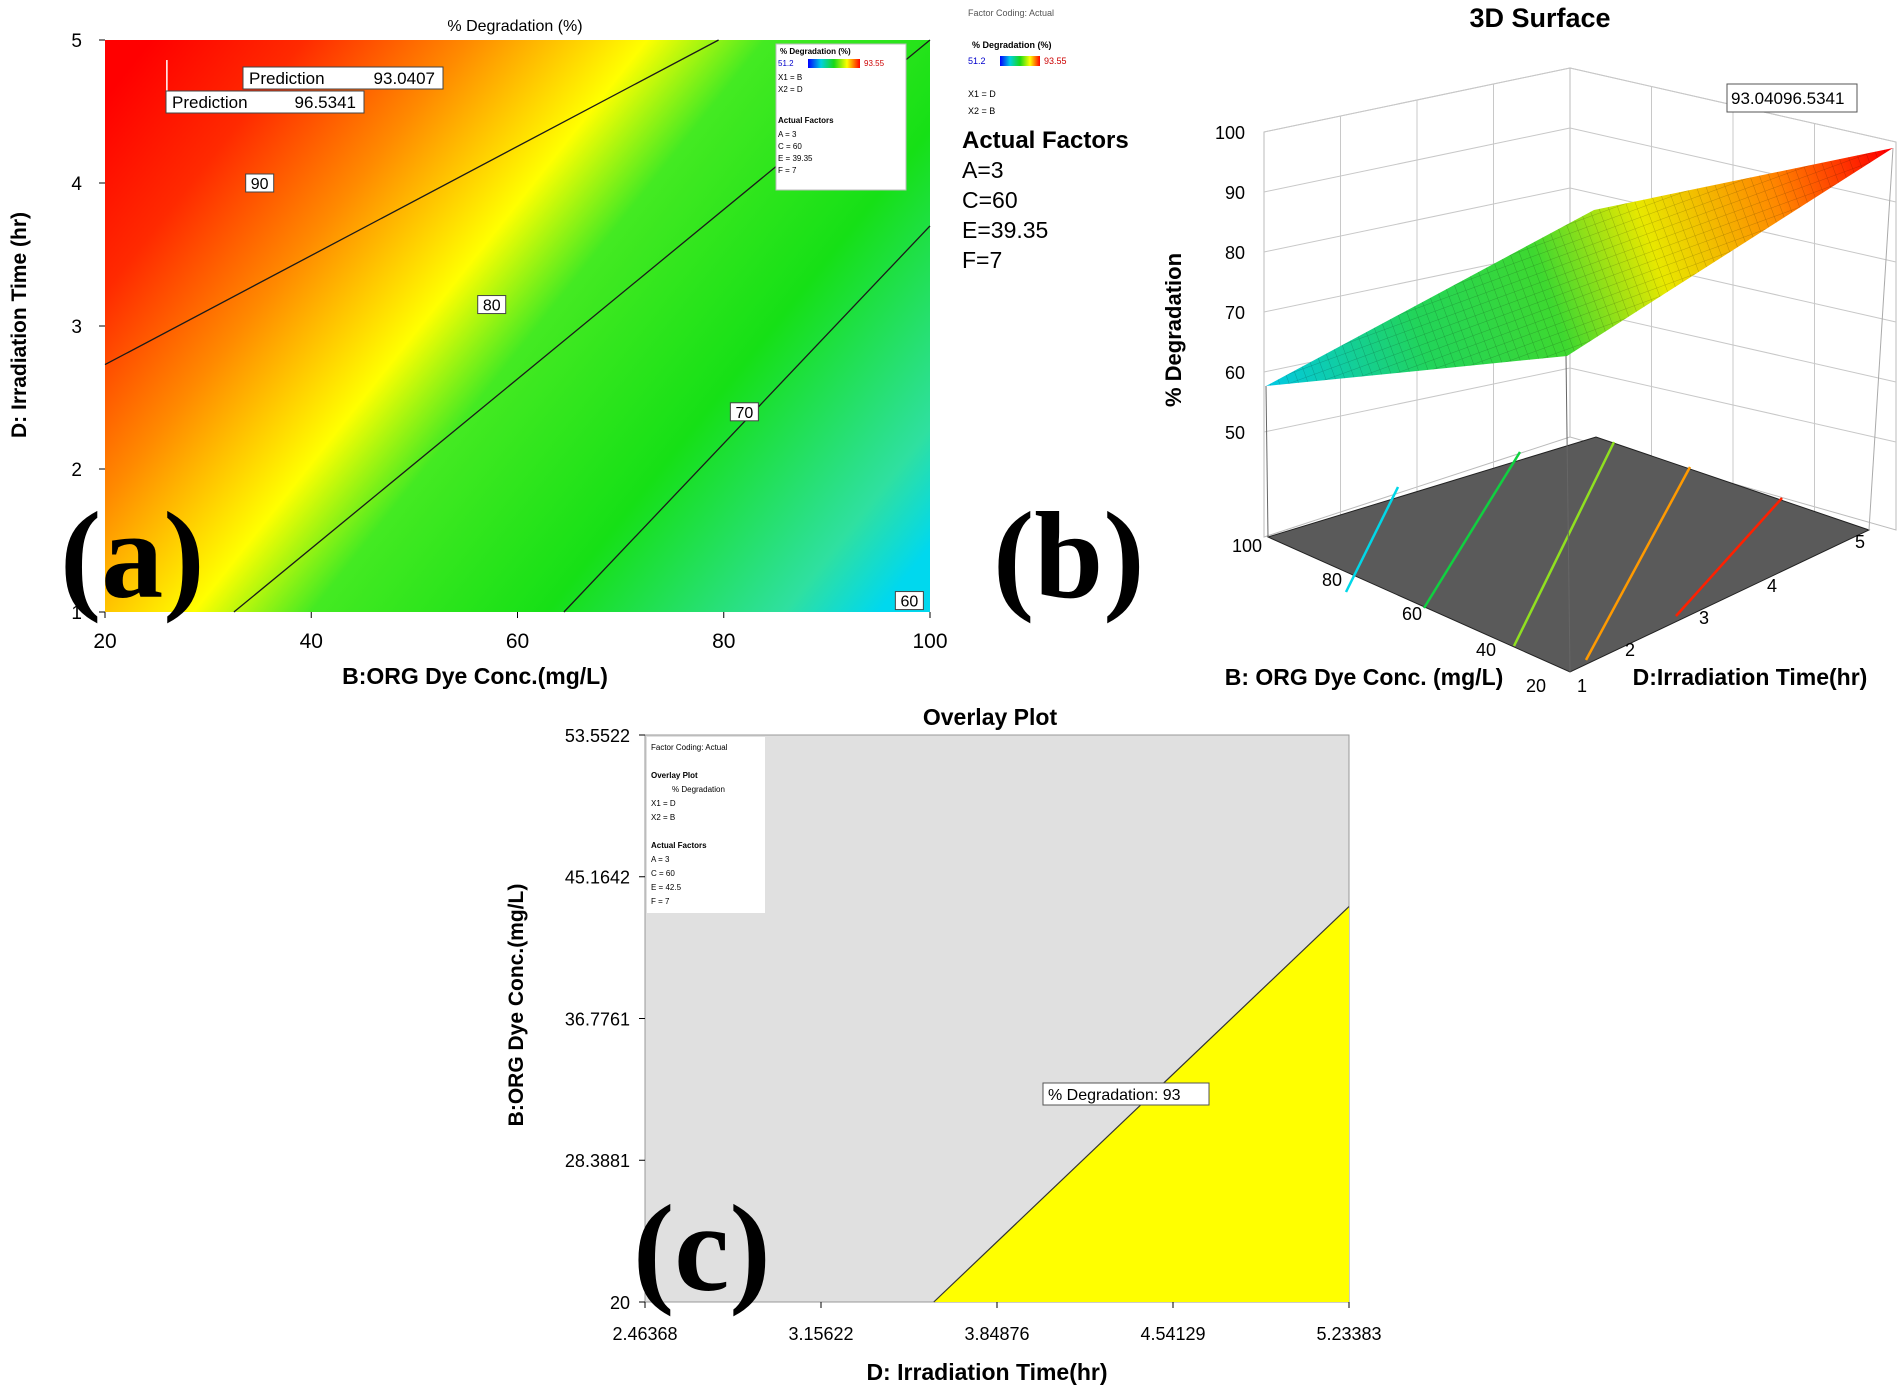  I want to click on c-legend-factors-title: Actual Factors, so click(679, 845).